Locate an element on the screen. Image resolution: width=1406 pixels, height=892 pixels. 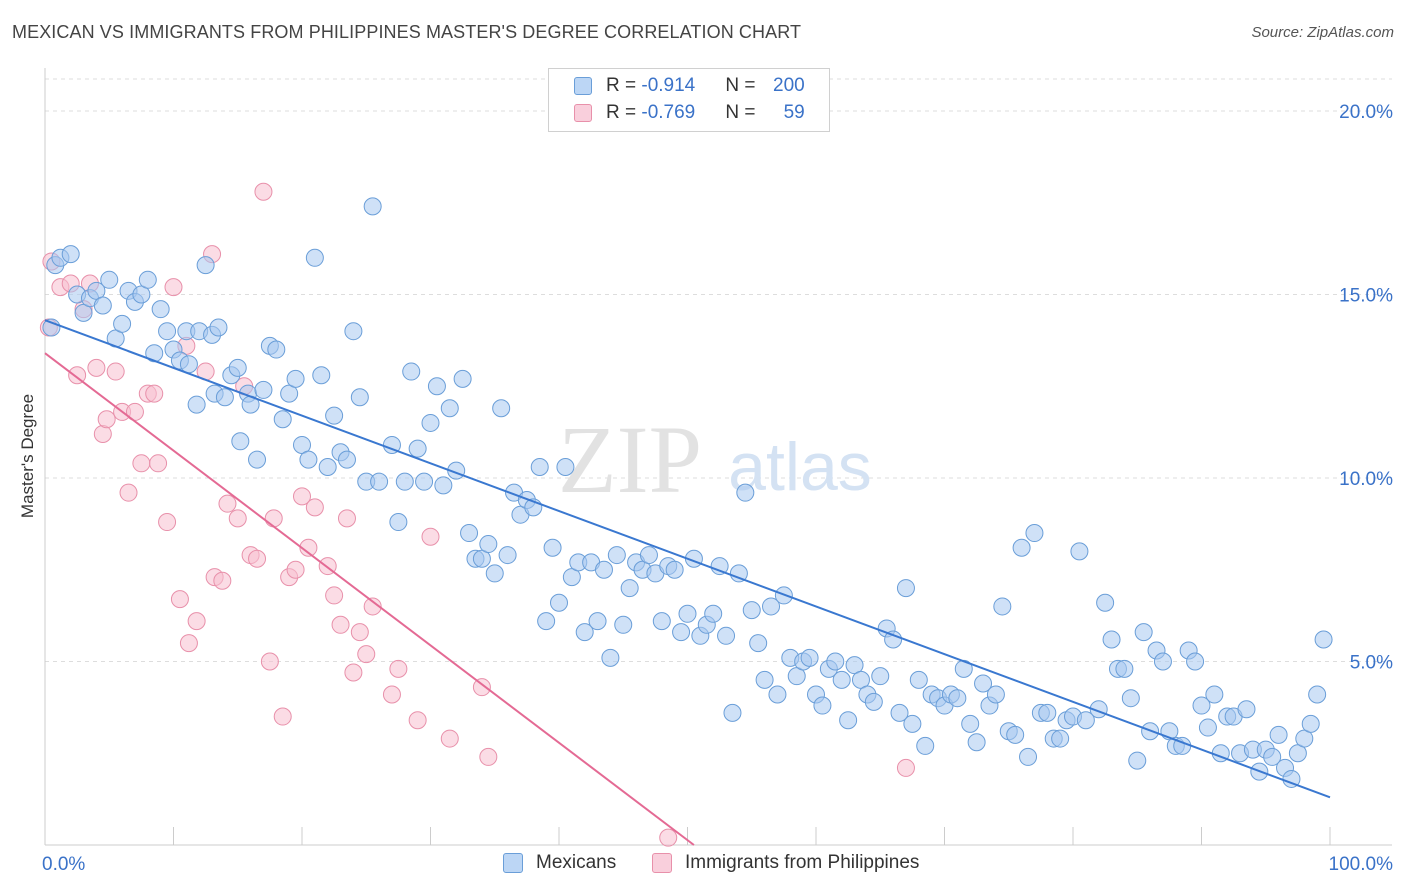
y-tick-label: 15.0% is located at coordinates (1366, 295).